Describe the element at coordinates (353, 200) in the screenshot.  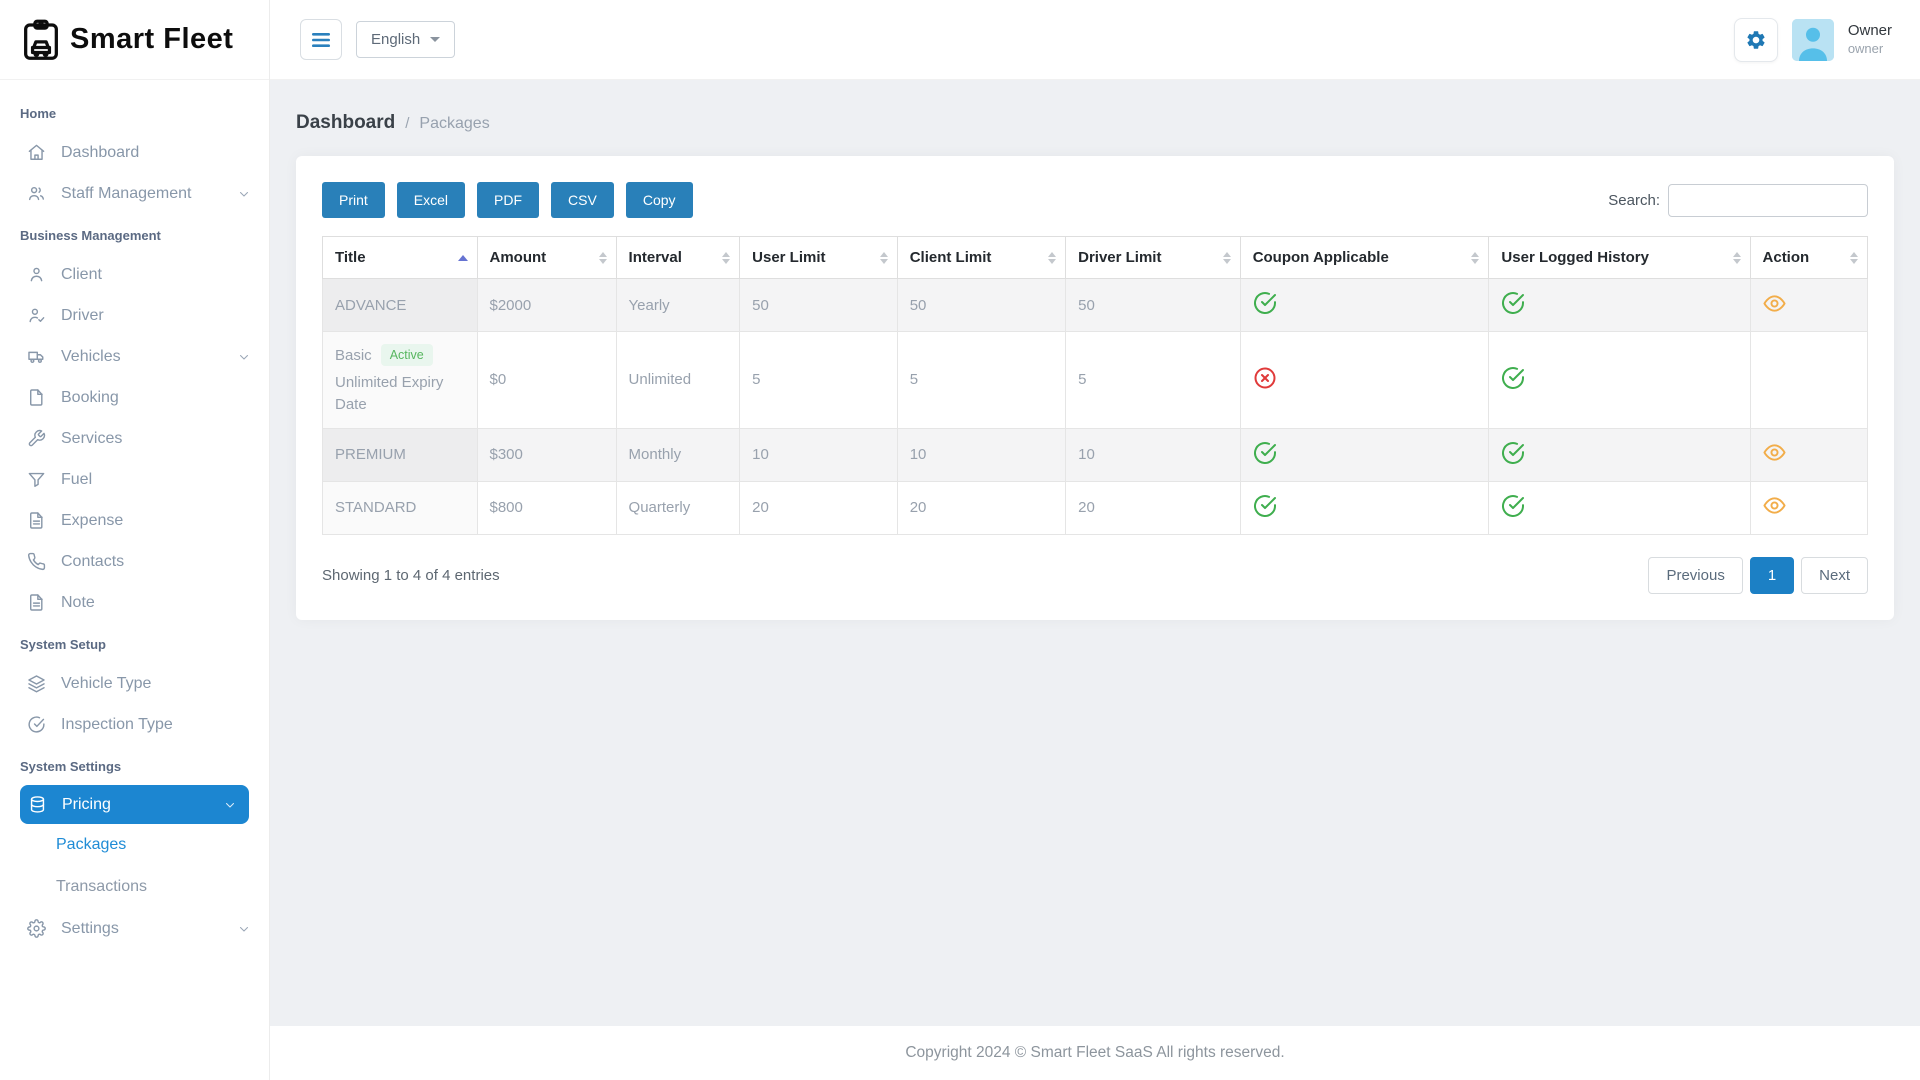
I see `export-print-button: Print` at that location.